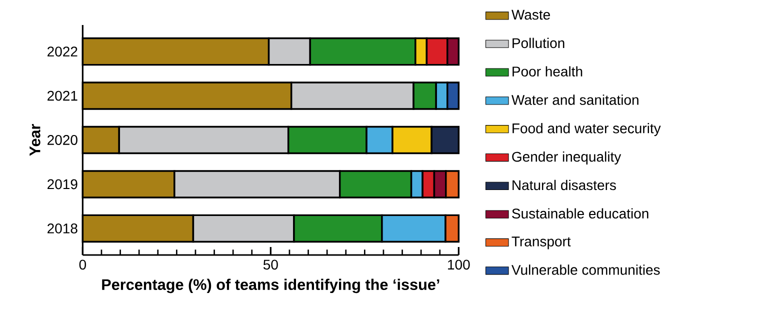 The height and width of the screenshot is (325, 765). What do you see at coordinates (575, 99) in the screenshot?
I see `legend-label: Water and sanitation` at bounding box center [575, 99].